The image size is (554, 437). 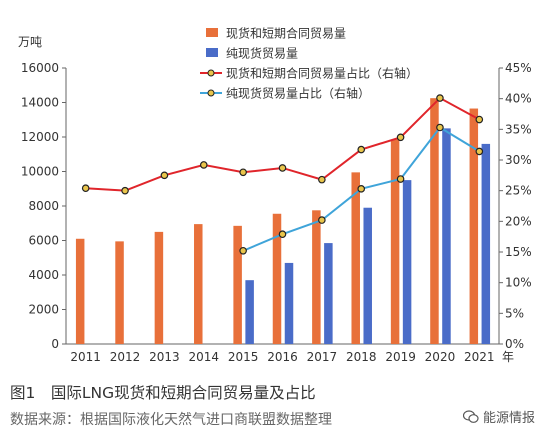 What do you see at coordinates (286, 33) in the screenshot?
I see `legend-label: 现货和短期合同贸易量` at bounding box center [286, 33].